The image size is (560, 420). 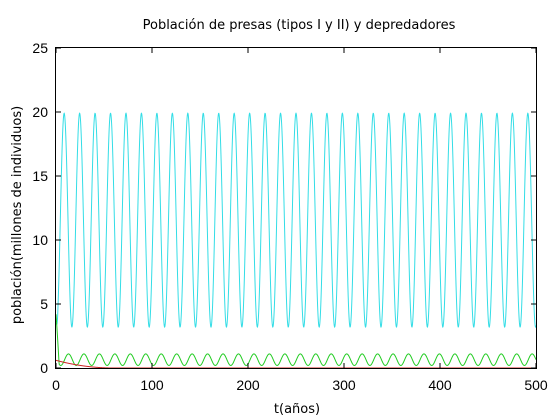 What do you see at coordinates (40, 112) in the screenshot?
I see `y-tick-label: 20` at bounding box center [40, 112].